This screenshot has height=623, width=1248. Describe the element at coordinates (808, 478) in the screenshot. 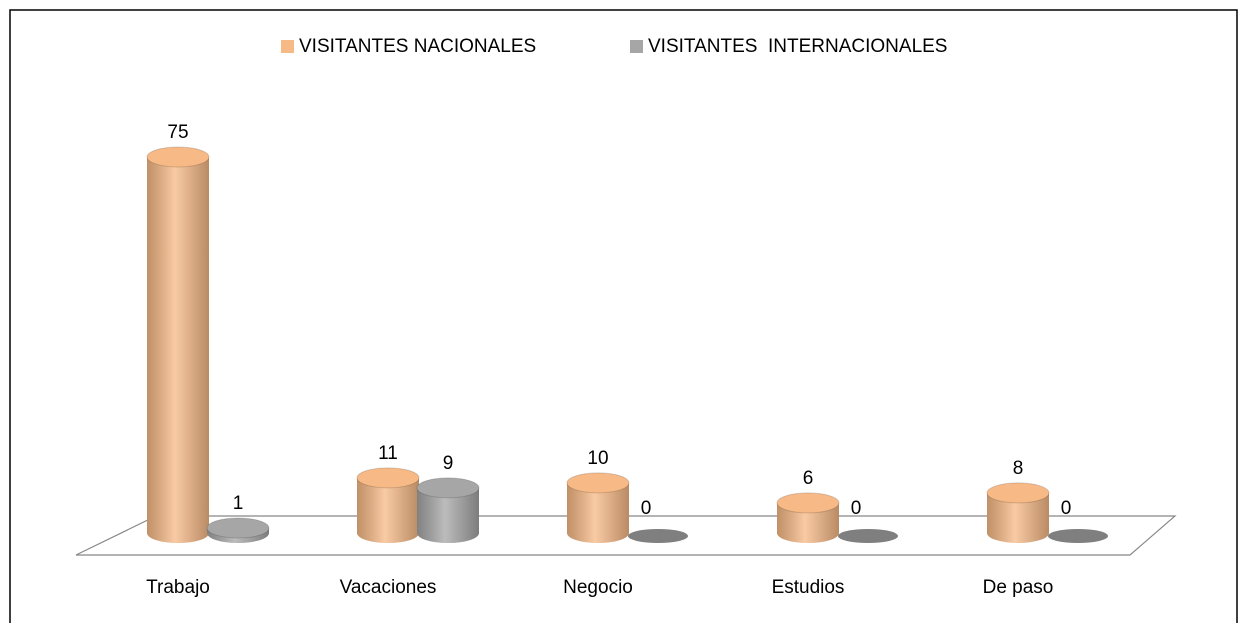

I see `value-label: 6` at that location.